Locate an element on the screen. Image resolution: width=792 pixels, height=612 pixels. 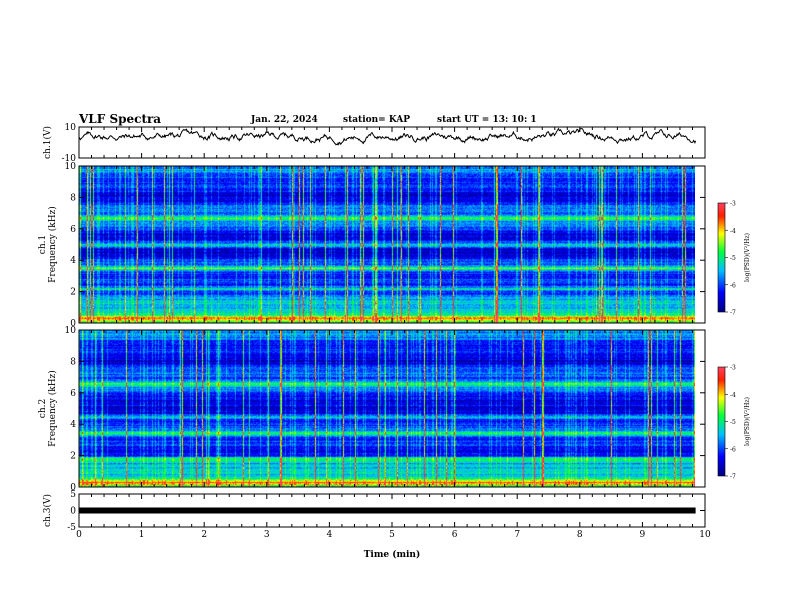
ch1-spectrogram-colorbar-label: log(PSD)(V²/Hz) is located at coordinates (747, 257).